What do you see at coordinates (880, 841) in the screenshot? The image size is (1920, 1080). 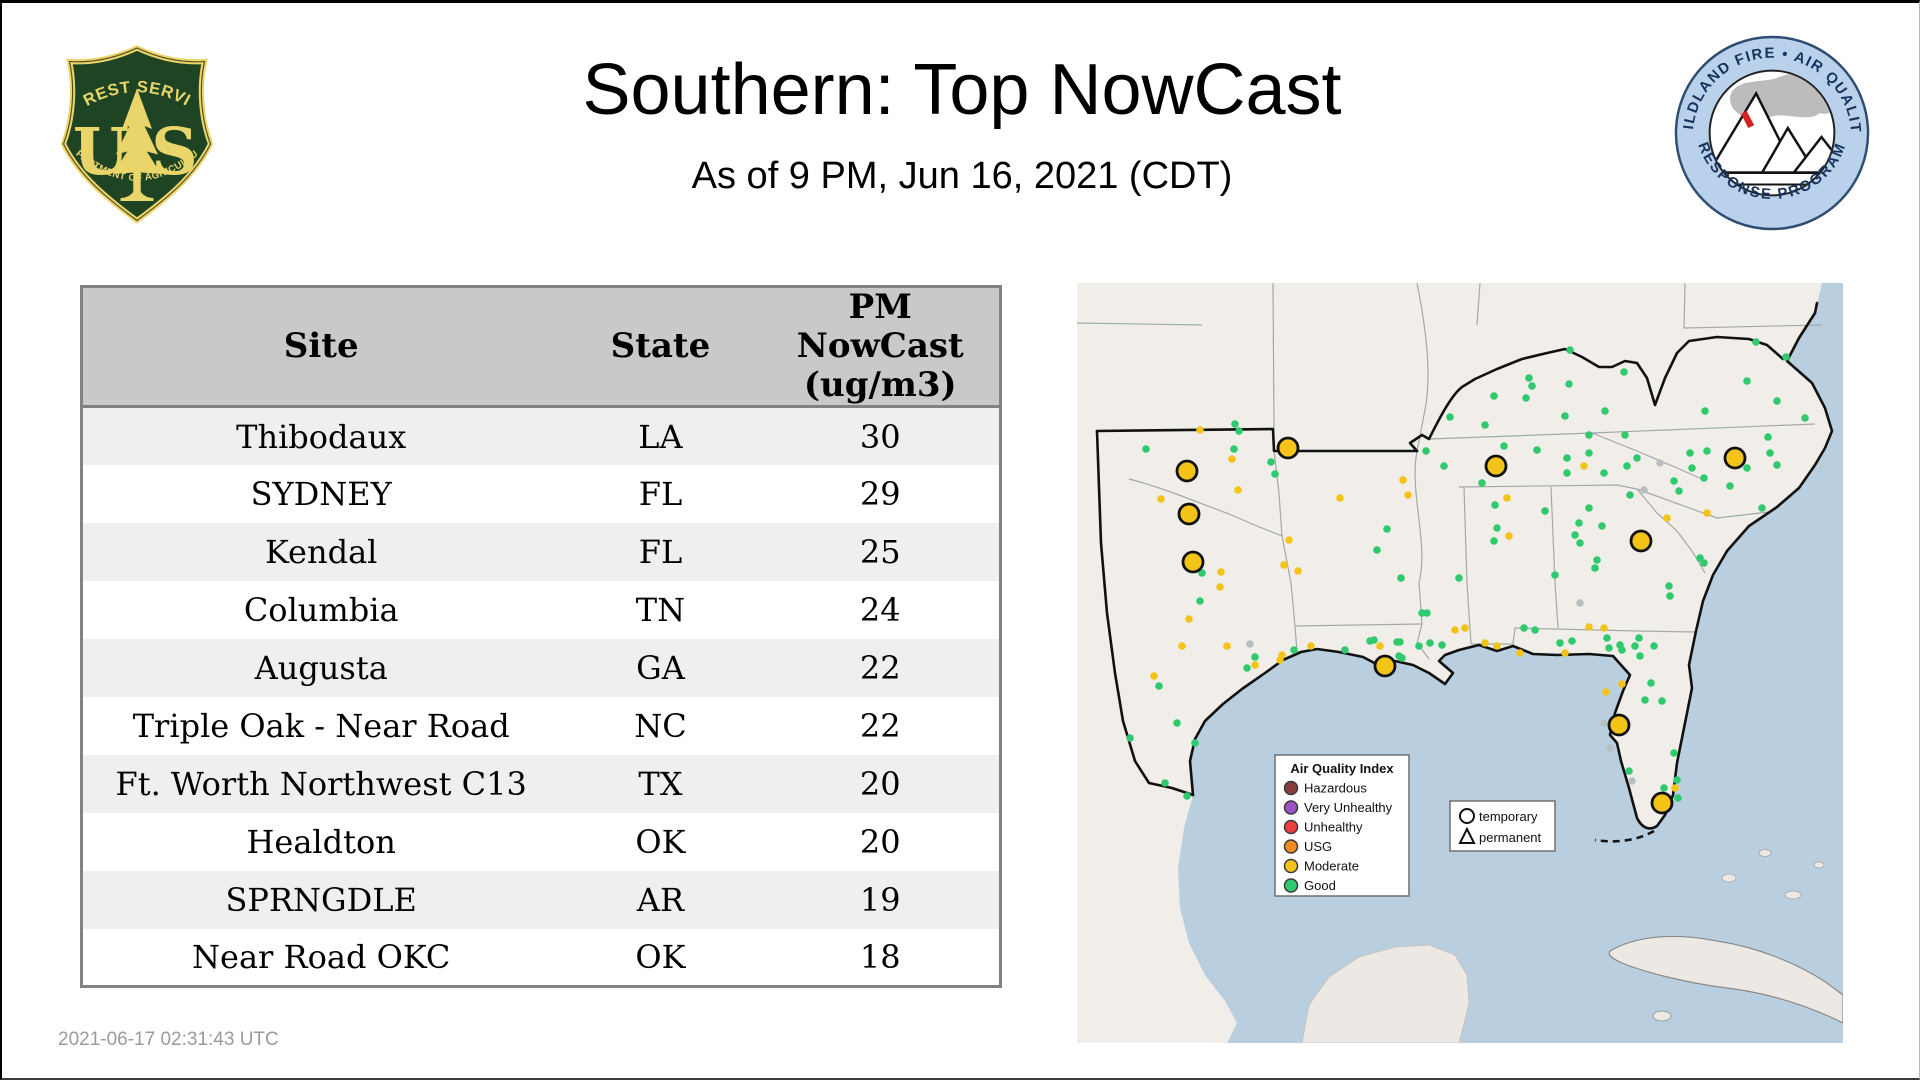 I see `cell-pm: 20` at bounding box center [880, 841].